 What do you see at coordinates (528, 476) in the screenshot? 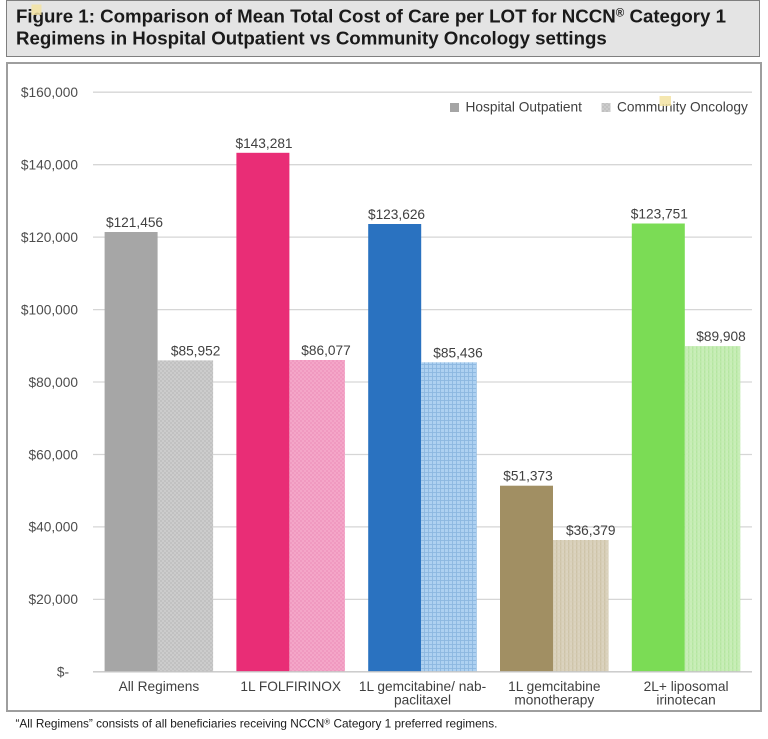
I see `svg-text: $51,373` at bounding box center [528, 476].